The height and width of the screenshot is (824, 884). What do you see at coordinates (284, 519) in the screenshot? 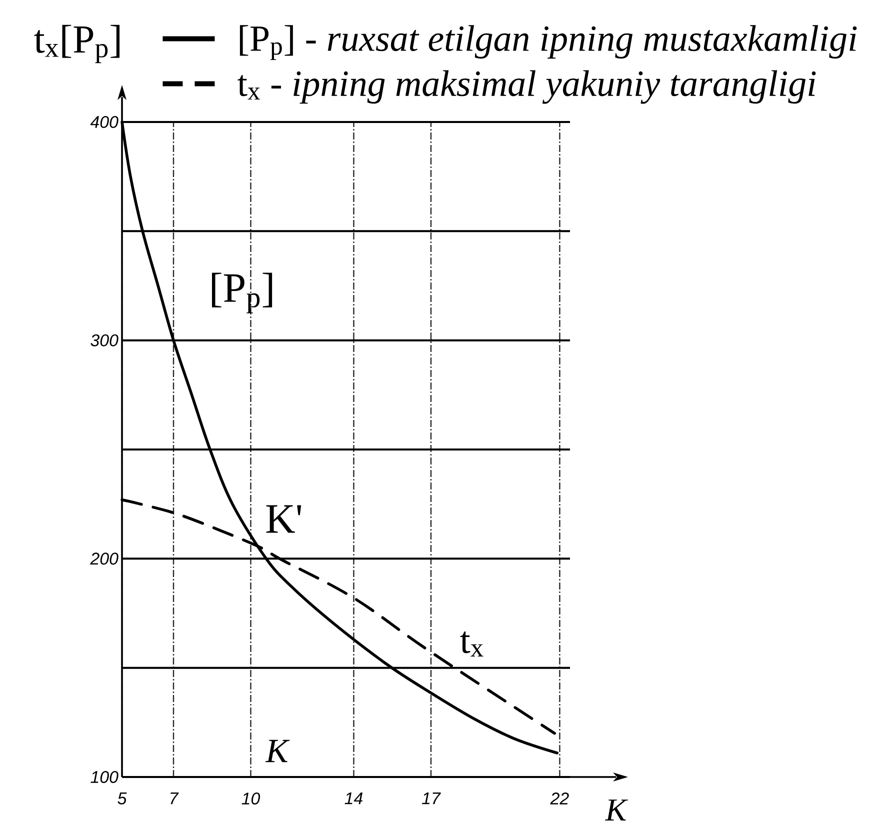
I see `annotation: K'` at bounding box center [284, 519].